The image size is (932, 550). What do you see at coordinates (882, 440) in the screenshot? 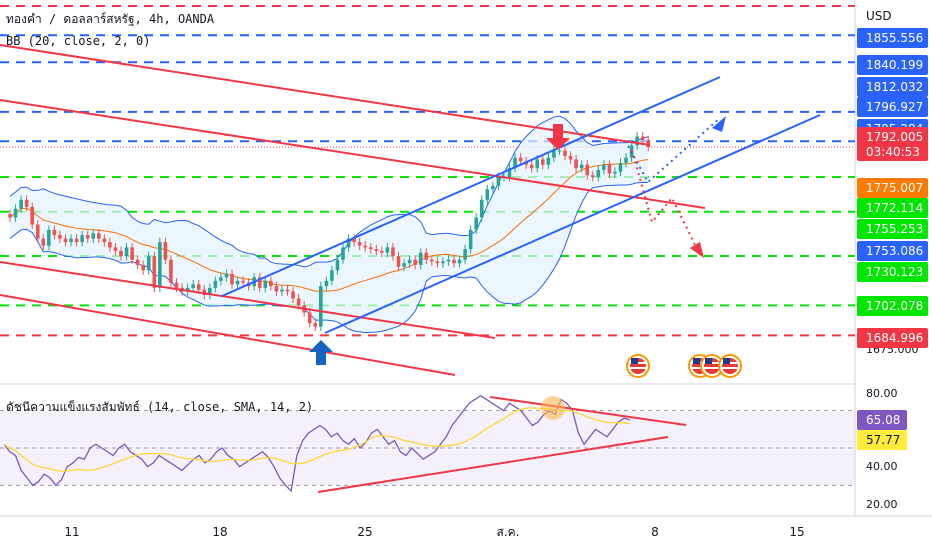
I see `rsi-label-bg` at bounding box center [882, 440].